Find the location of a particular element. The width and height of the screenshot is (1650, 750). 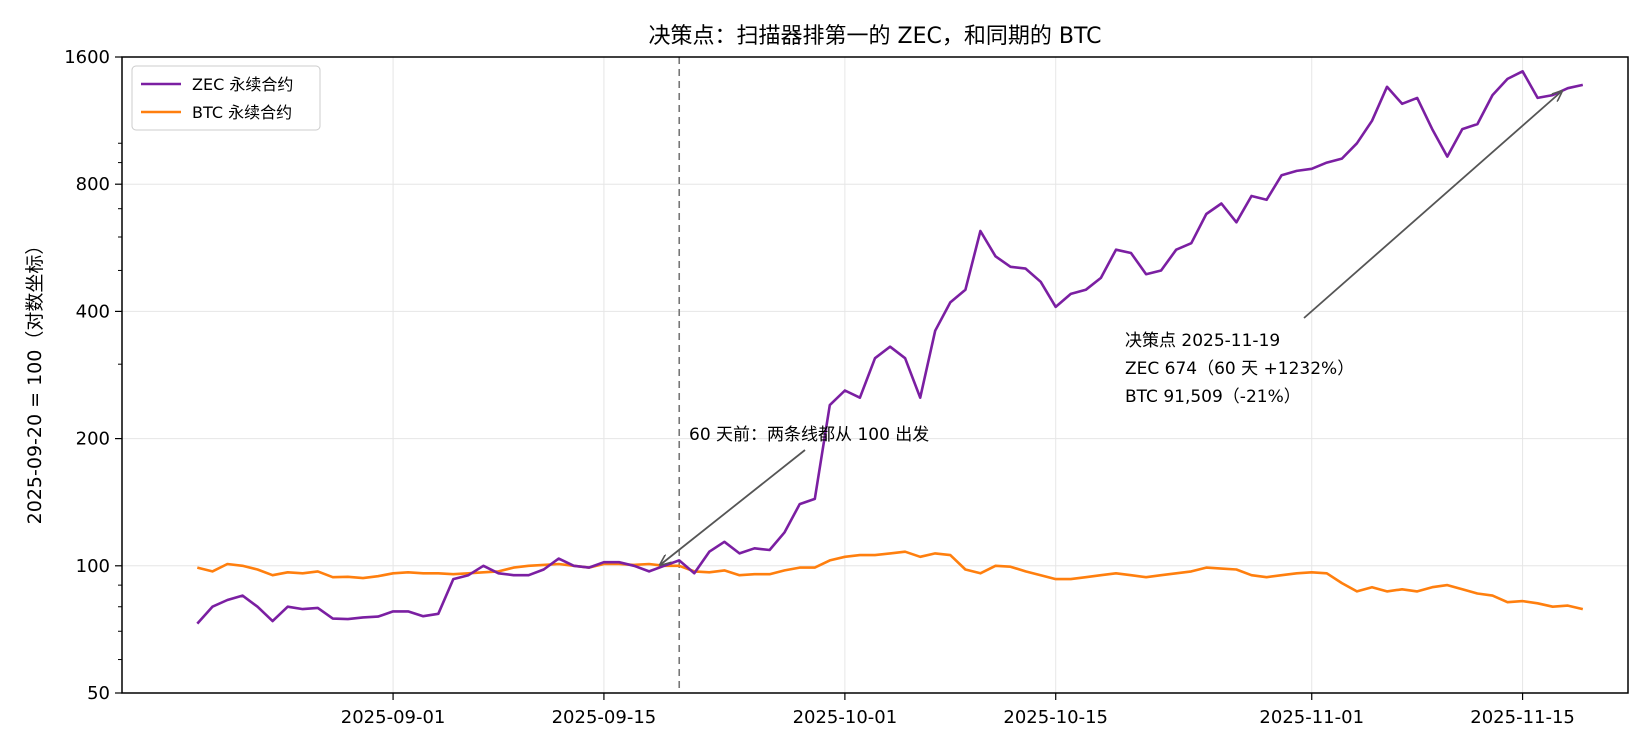

legend-box is located at coordinates (226, 98).